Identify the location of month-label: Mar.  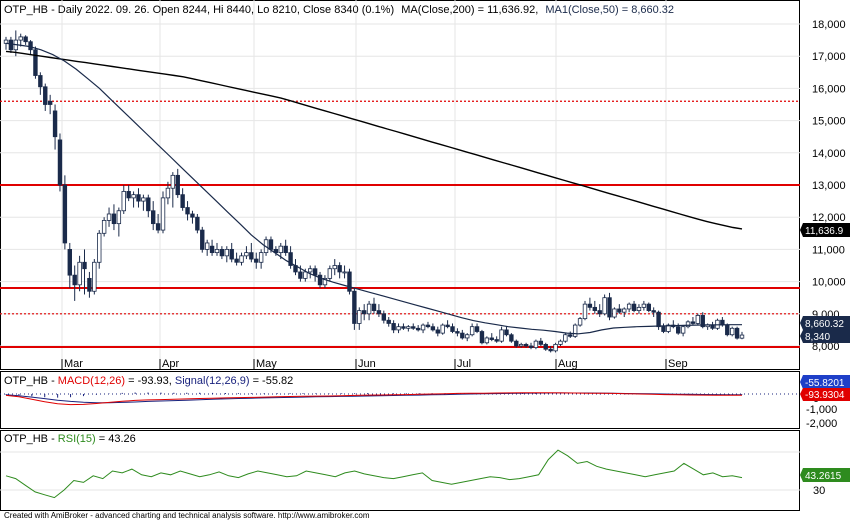
(73, 364).